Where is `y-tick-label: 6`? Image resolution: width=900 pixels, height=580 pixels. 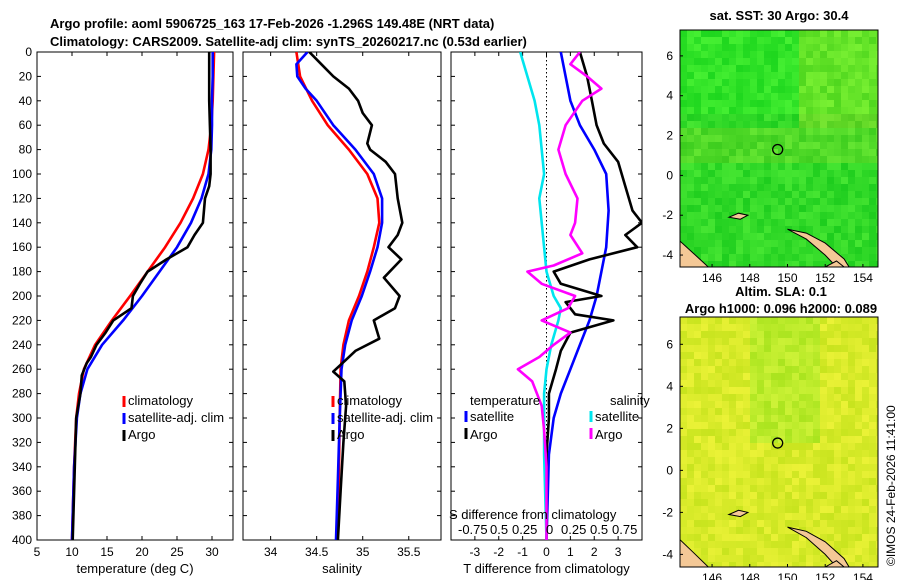
y-tick-label: 6 is located at coordinates (669, 344).